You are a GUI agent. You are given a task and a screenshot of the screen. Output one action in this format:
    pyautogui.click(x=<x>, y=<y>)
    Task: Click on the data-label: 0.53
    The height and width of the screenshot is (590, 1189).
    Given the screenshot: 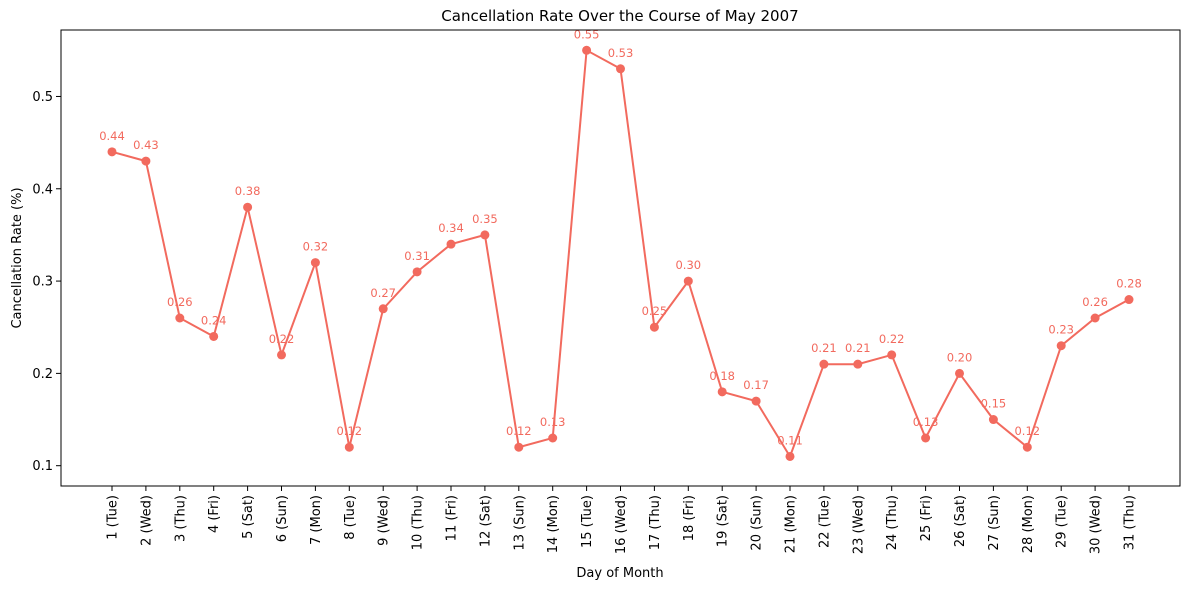 What is the action you would take?
    pyautogui.click(x=621, y=53)
    